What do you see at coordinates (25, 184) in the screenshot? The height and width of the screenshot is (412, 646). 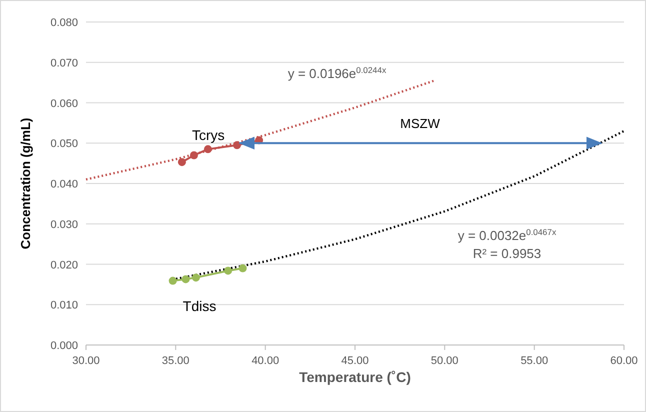 I see `y-axis-title: Concentration (g/mL)` at bounding box center [25, 184].